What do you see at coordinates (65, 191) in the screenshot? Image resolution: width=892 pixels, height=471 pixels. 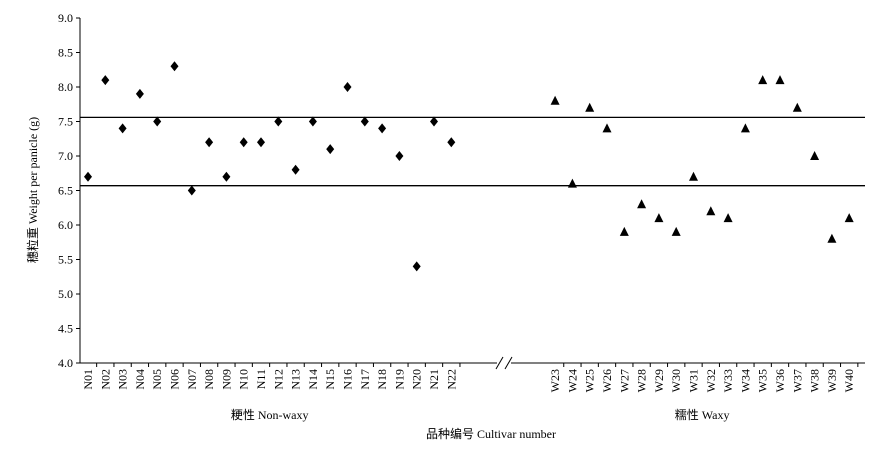 I see `y-tick-label: 6.5` at bounding box center [65, 191].